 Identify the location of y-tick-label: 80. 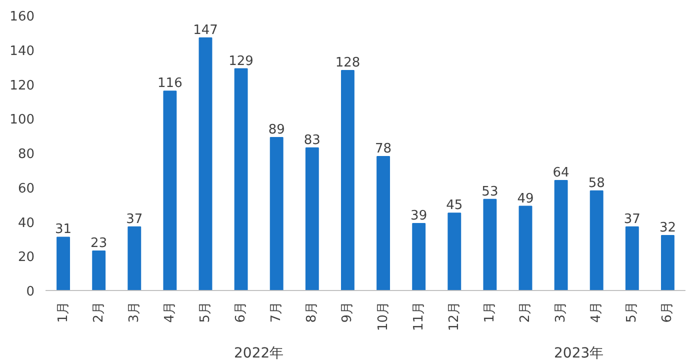
(26, 154).